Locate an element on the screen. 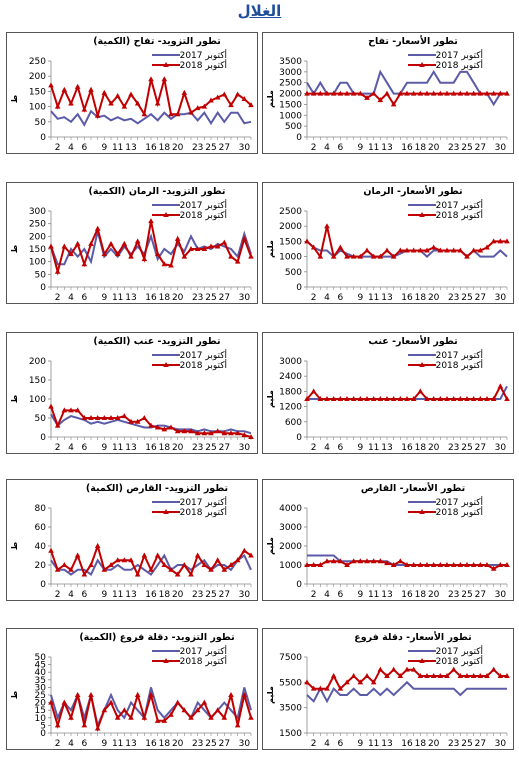 This screenshot has width=519, height=761. x-tick-label: 9 is located at coordinates (104, 595).